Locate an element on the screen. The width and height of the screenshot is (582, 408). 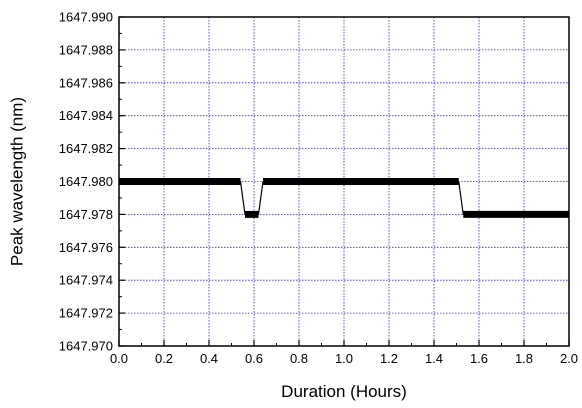
y-tick-label: 1647.978 is located at coordinates (86, 214).